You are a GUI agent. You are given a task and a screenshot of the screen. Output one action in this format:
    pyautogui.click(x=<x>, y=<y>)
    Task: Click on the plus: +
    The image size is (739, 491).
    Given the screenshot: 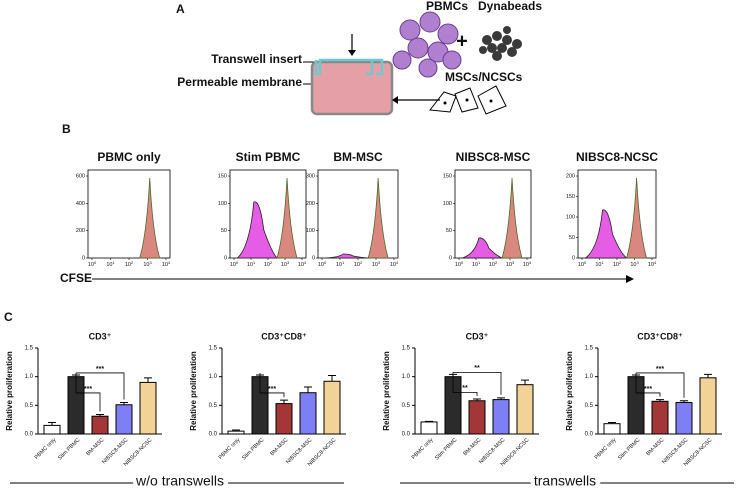 What is the action you would take?
    pyautogui.click(x=462, y=41)
    